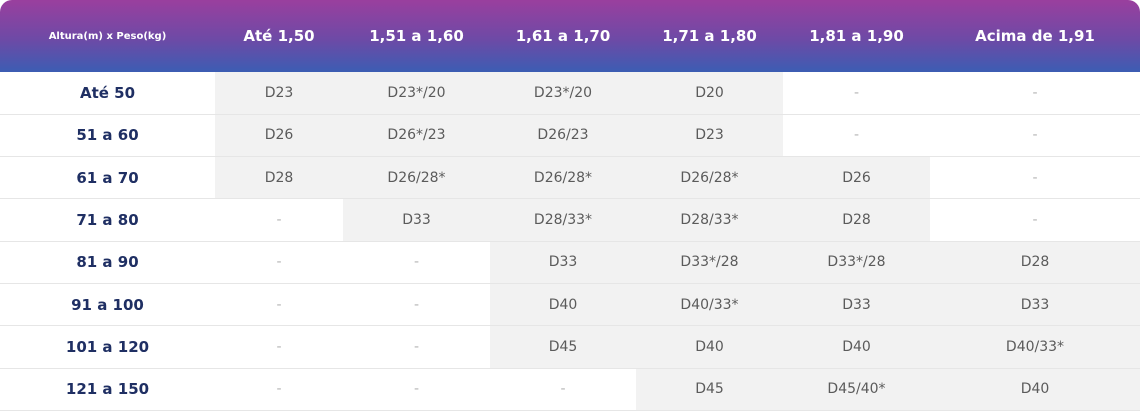  I want to click on row: Até 50 D23 D23*/20 D23*/20 D20 - -, so click(570, 93).